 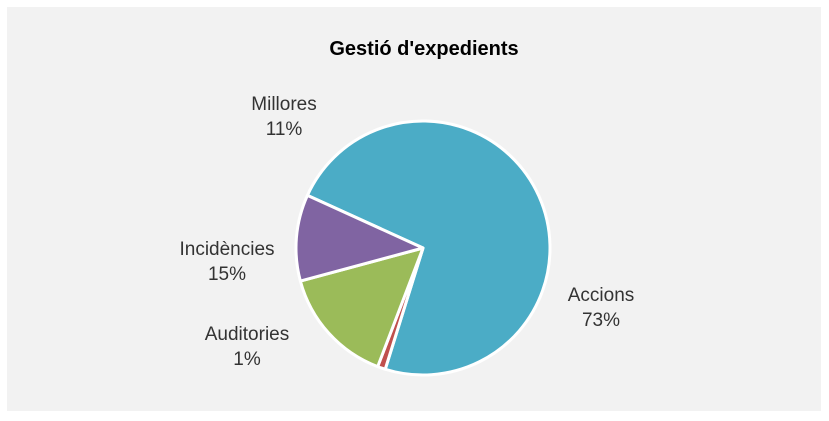 What do you see at coordinates (247, 359) in the screenshot?
I see `slice-label-percent: 1%` at bounding box center [247, 359].